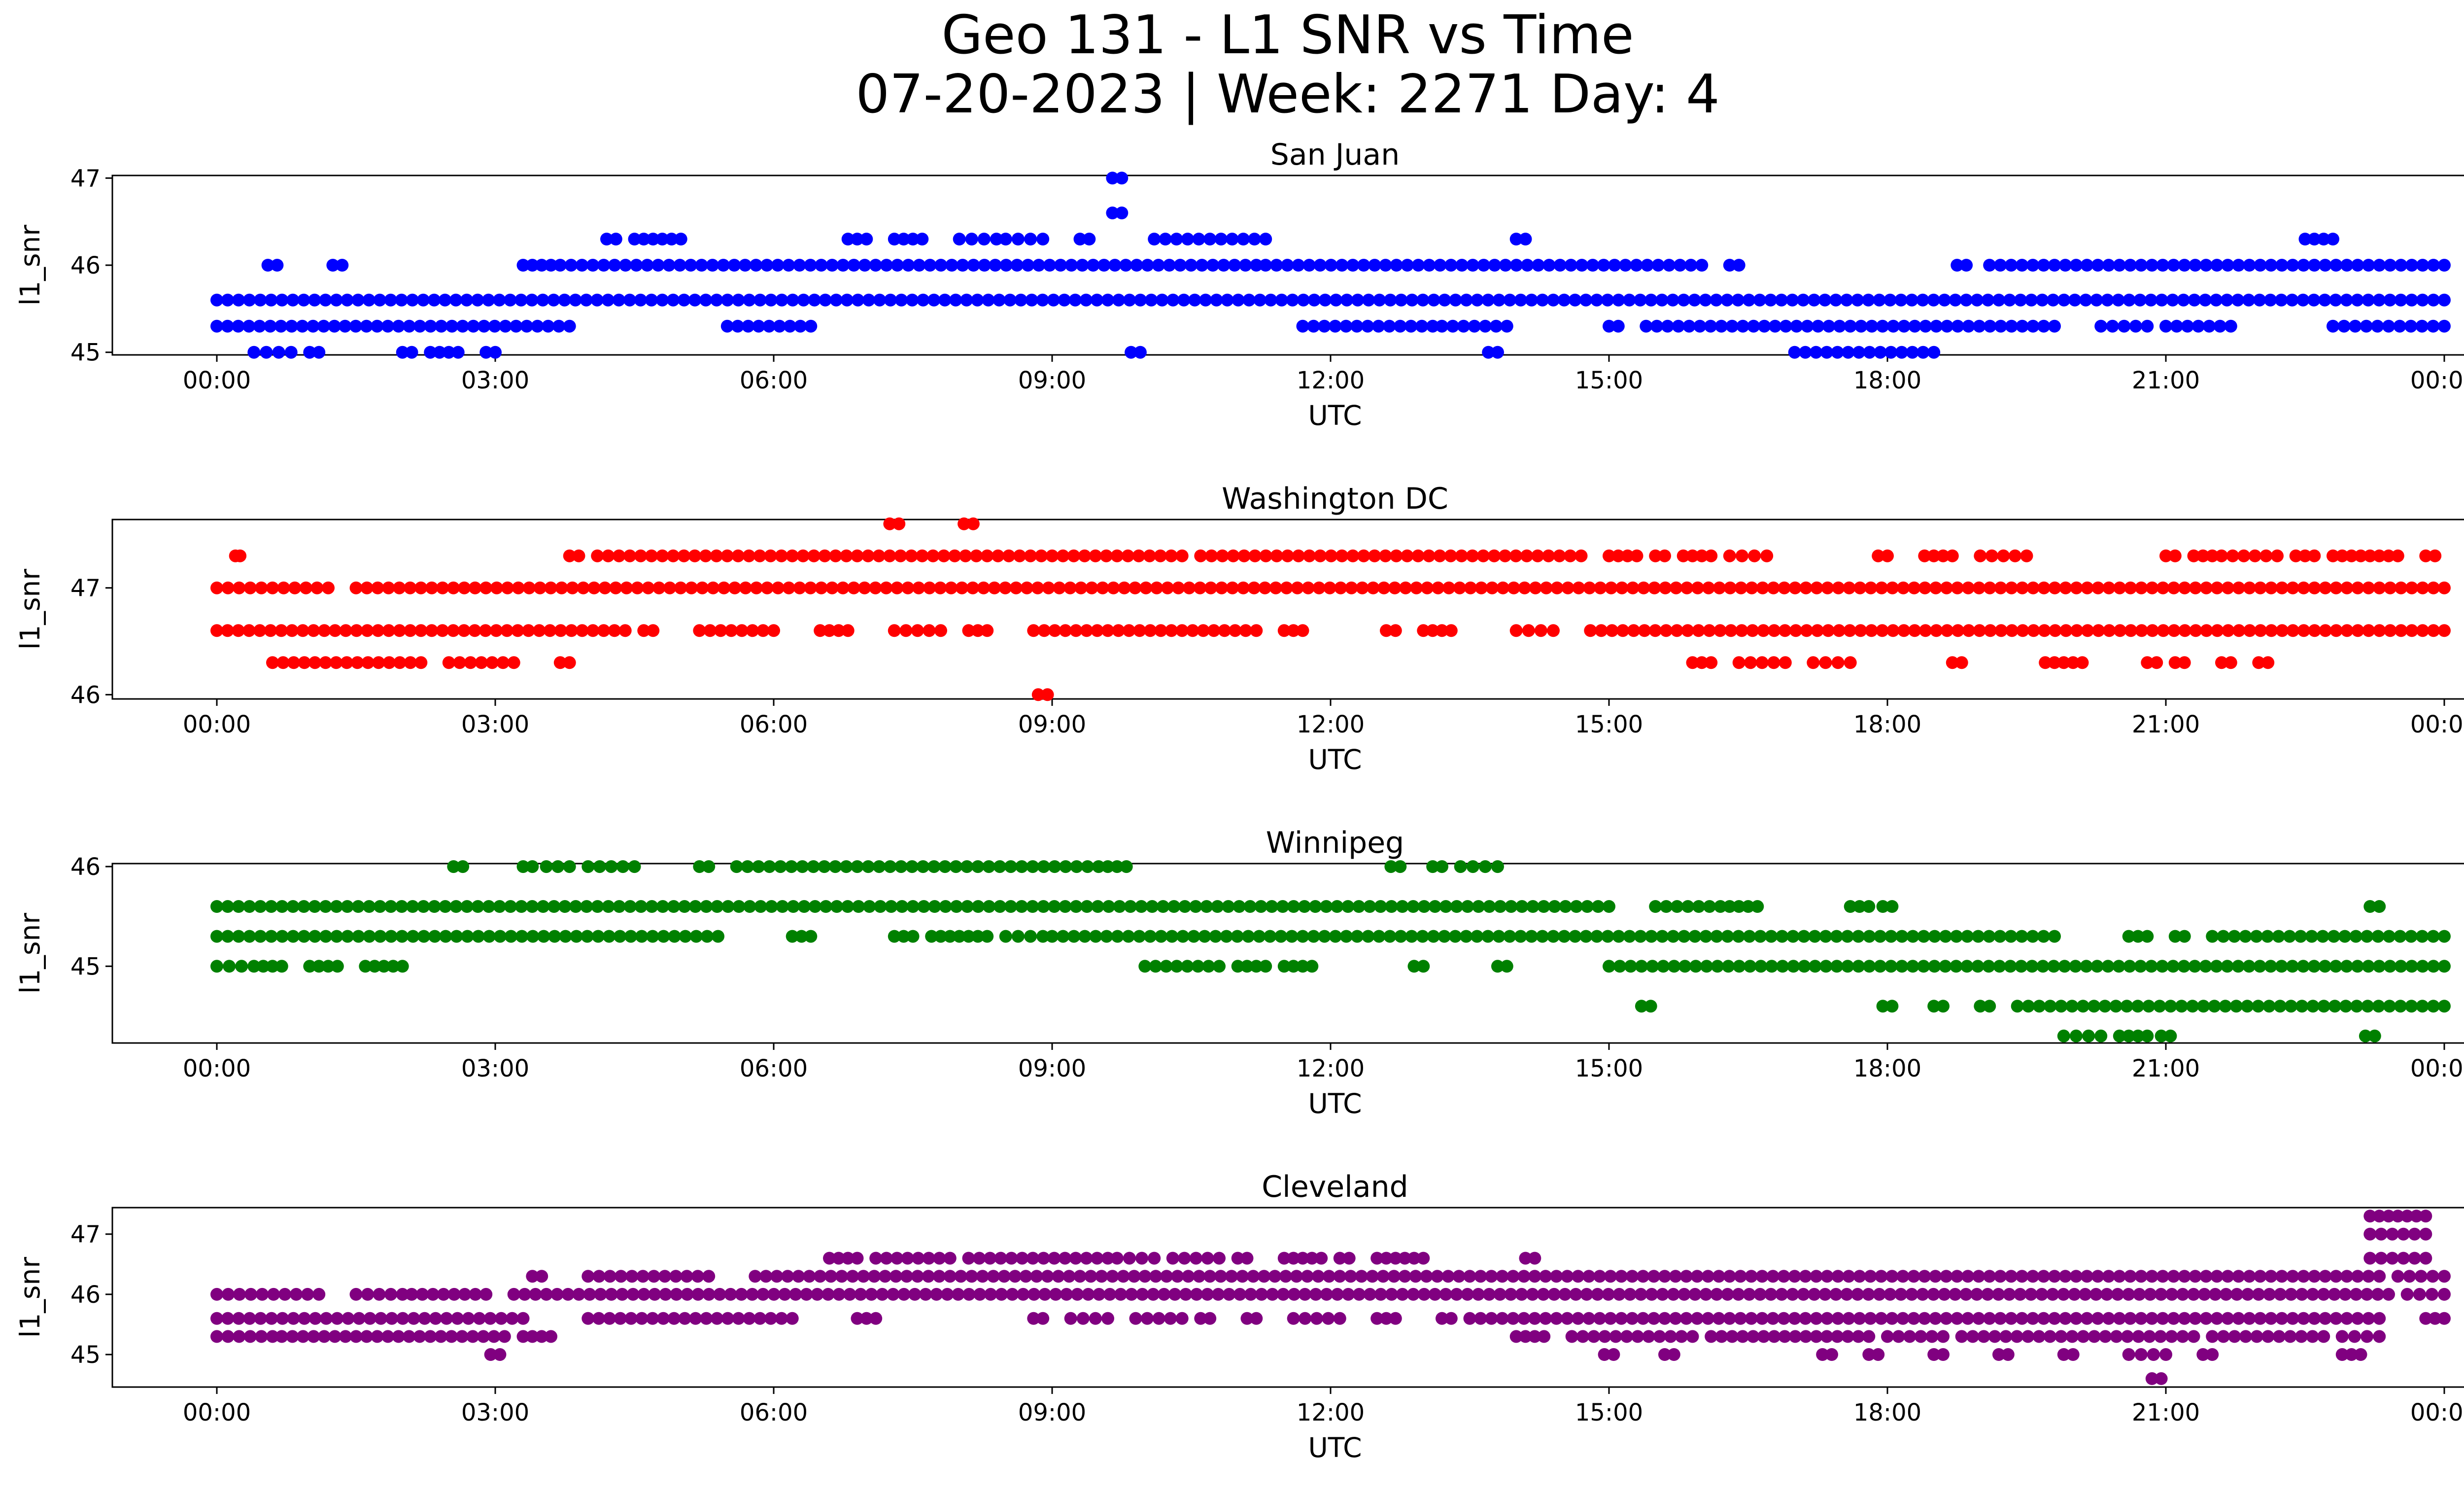 The width and height of the screenshot is (2464, 1495). I want to click on y-tick-label: 45, so click(85, 966).